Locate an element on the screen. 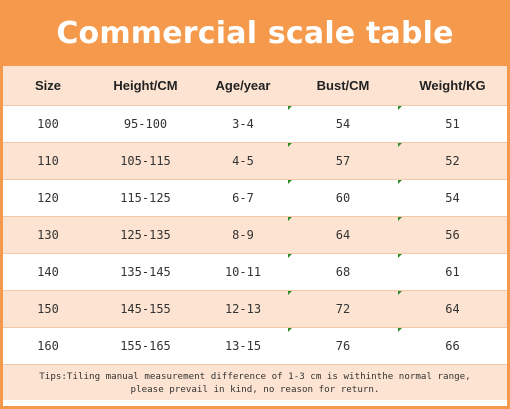 The image size is (510, 409). height-cell: 155-165 is located at coordinates (145, 346).